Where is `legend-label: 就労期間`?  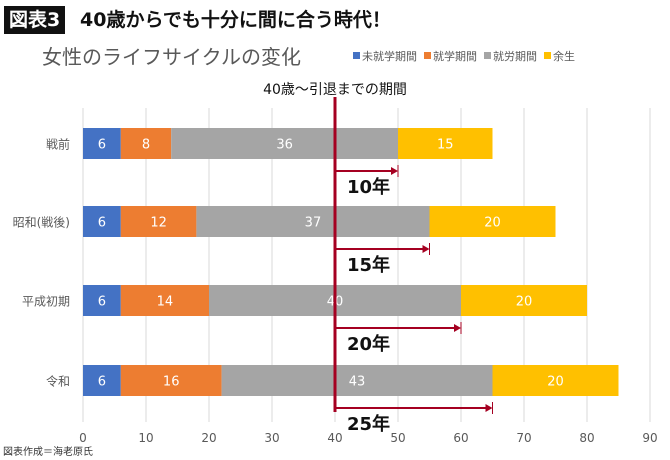 legend-label: 就労期間 is located at coordinates (515, 56).